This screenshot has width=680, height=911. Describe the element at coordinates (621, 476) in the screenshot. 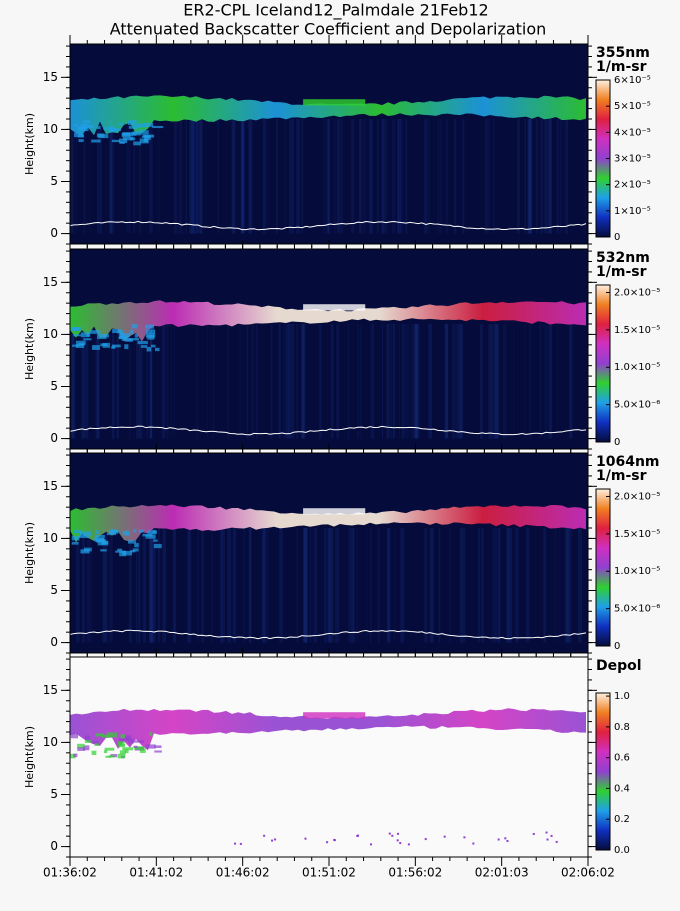

I see `colorbar-unit: 1/m-sr` at that location.